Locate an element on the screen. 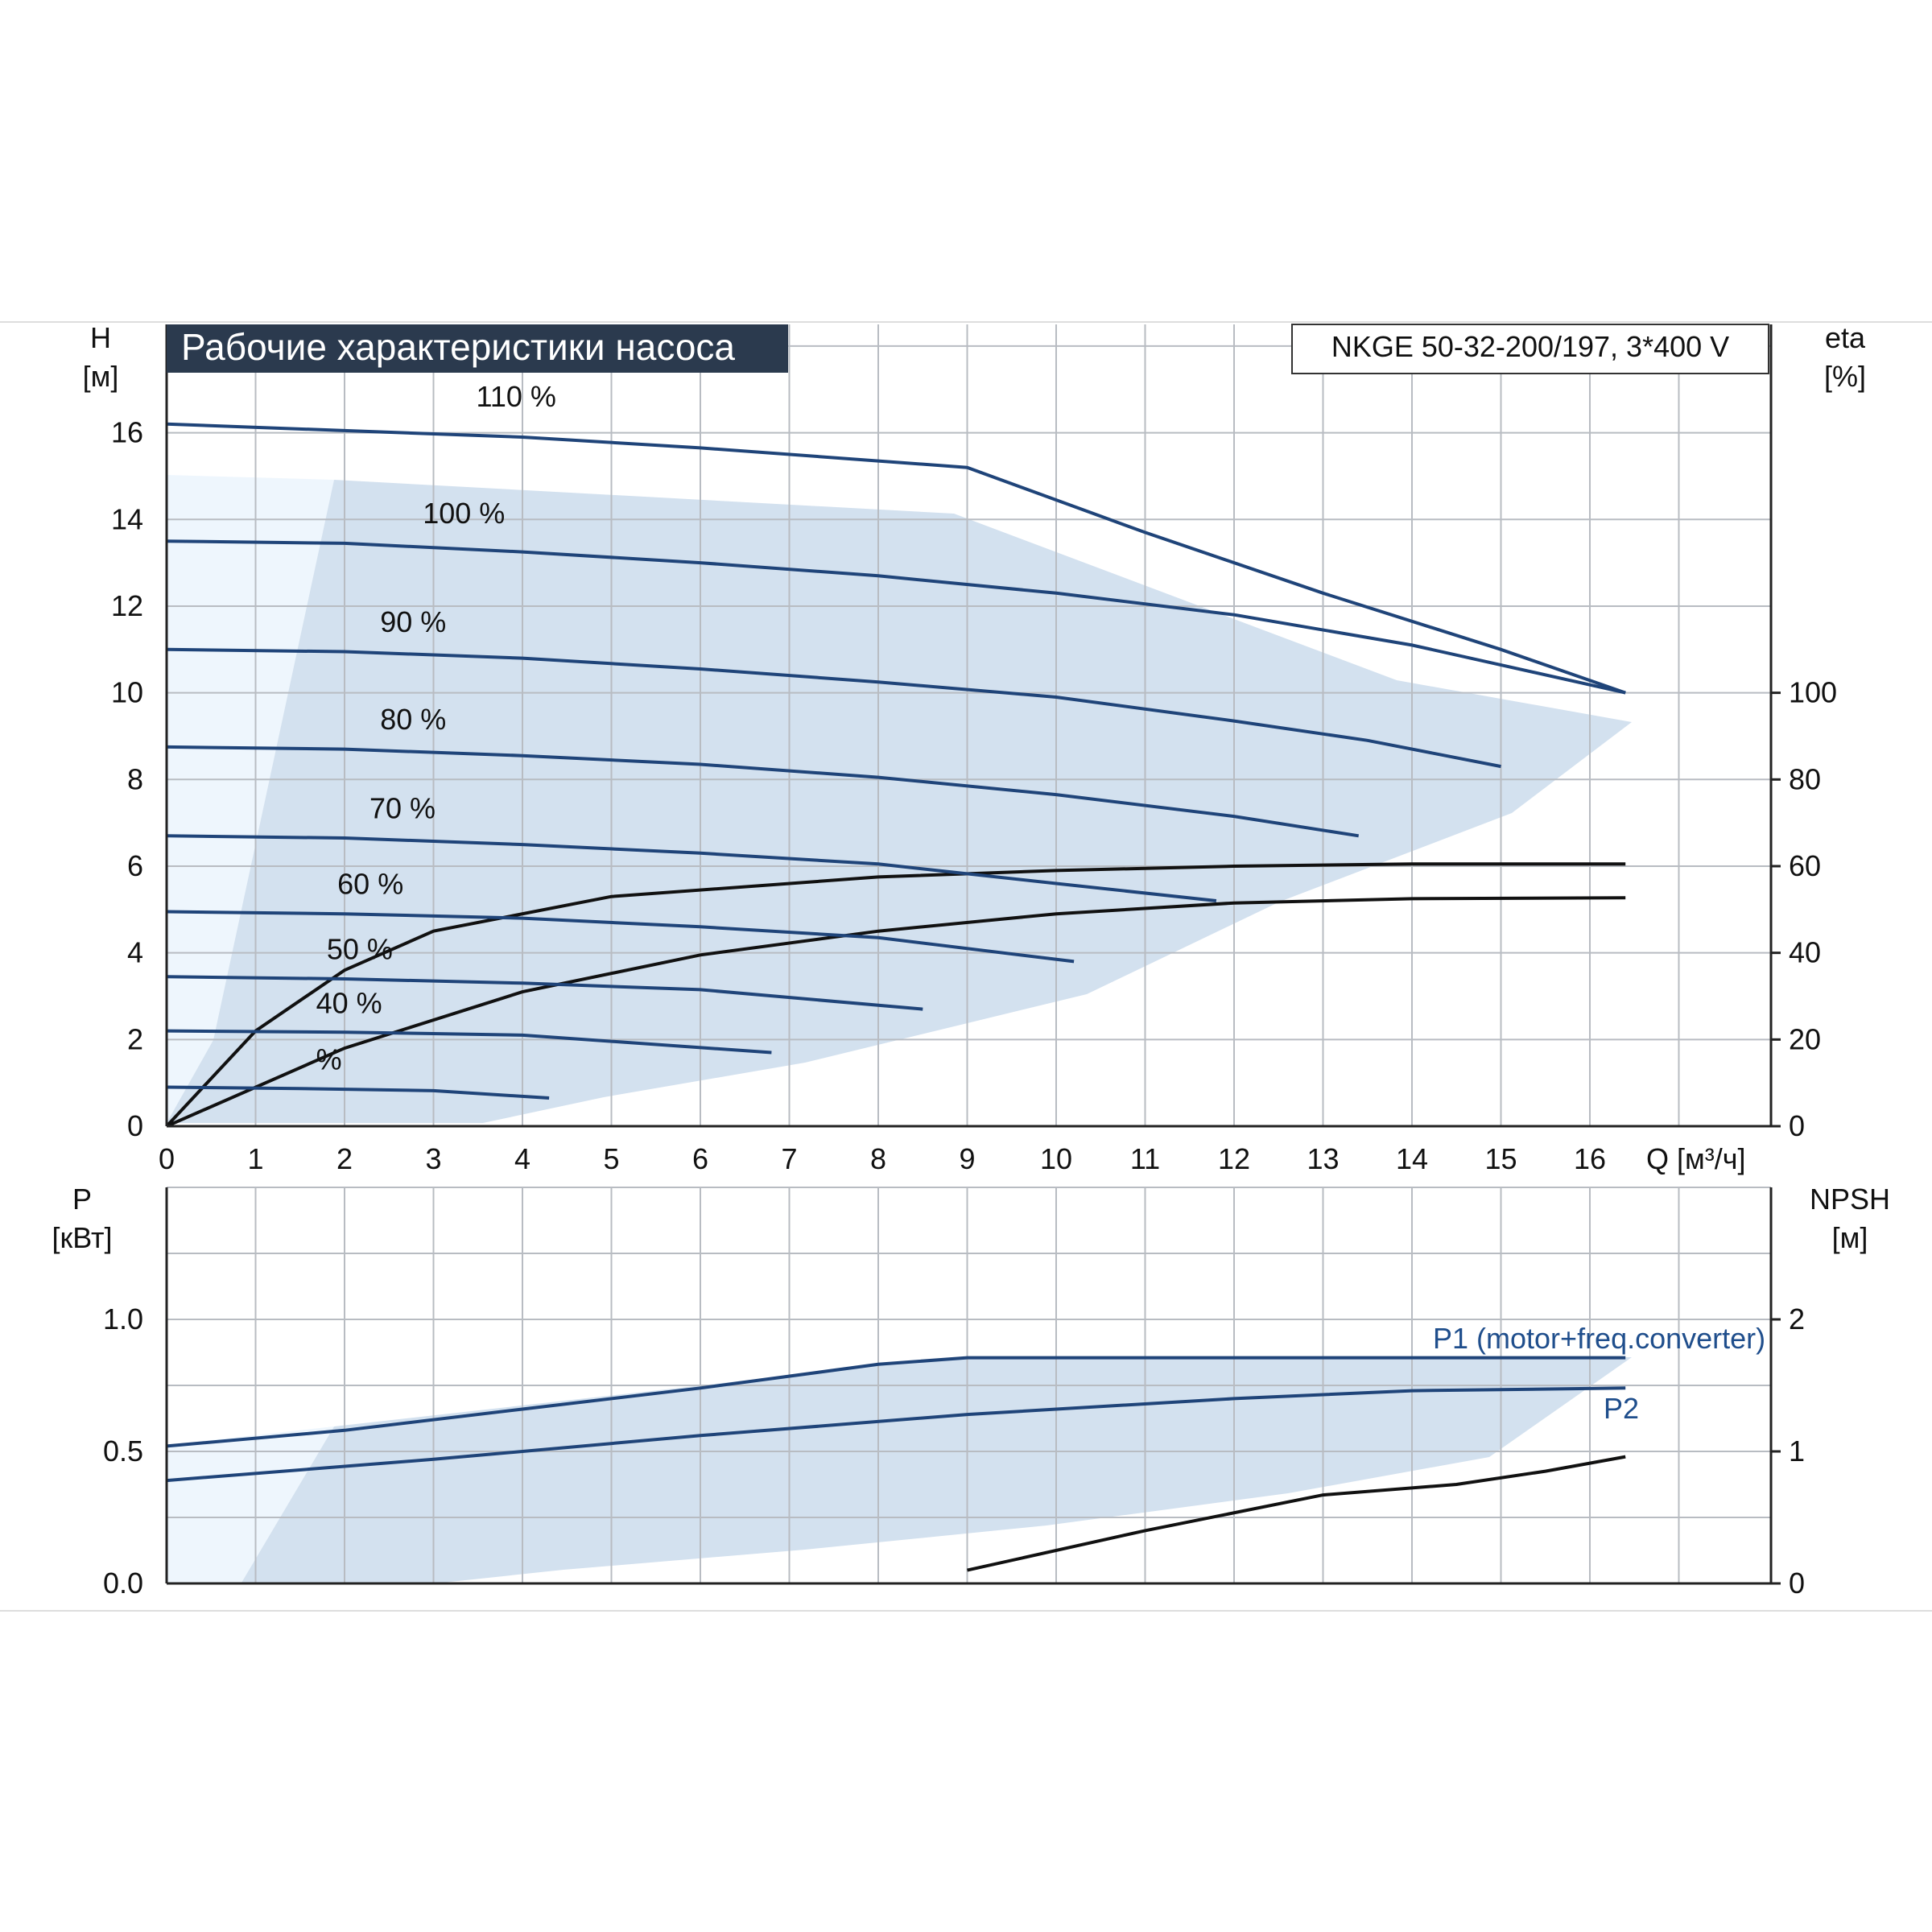 The width and height of the screenshot is (1932, 1932). y-tick-label: 4 is located at coordinates (135, 952).